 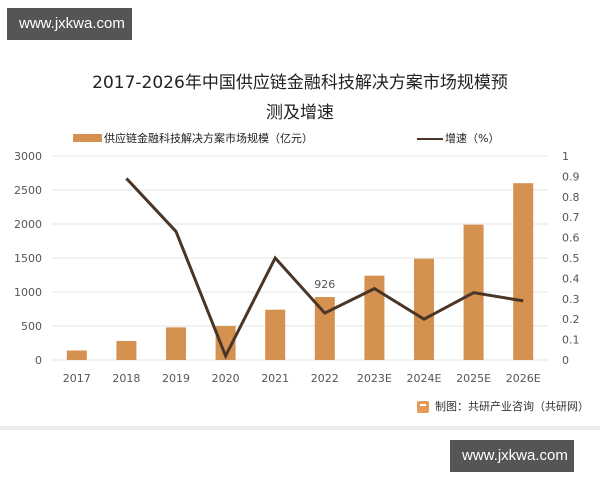 I want to click on x-axis-tick: 2022, so click(x=325, y=378).